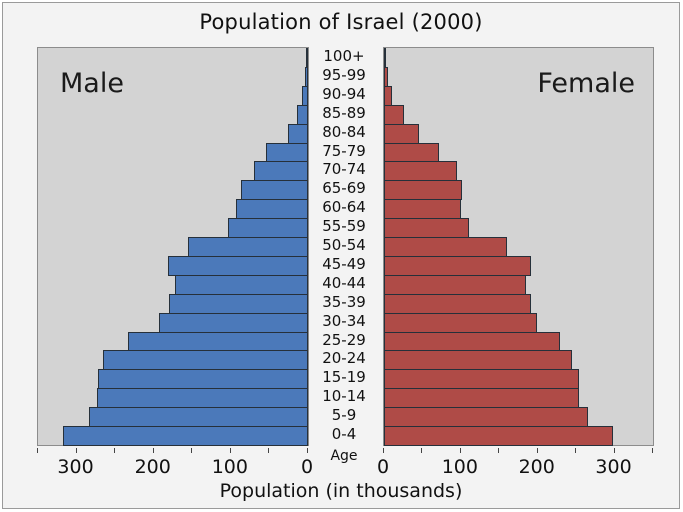 Image resolution: width=683 pixels, height=512 pixels. I want to click on age-label-55-59: 55-59, so click(344, 226).